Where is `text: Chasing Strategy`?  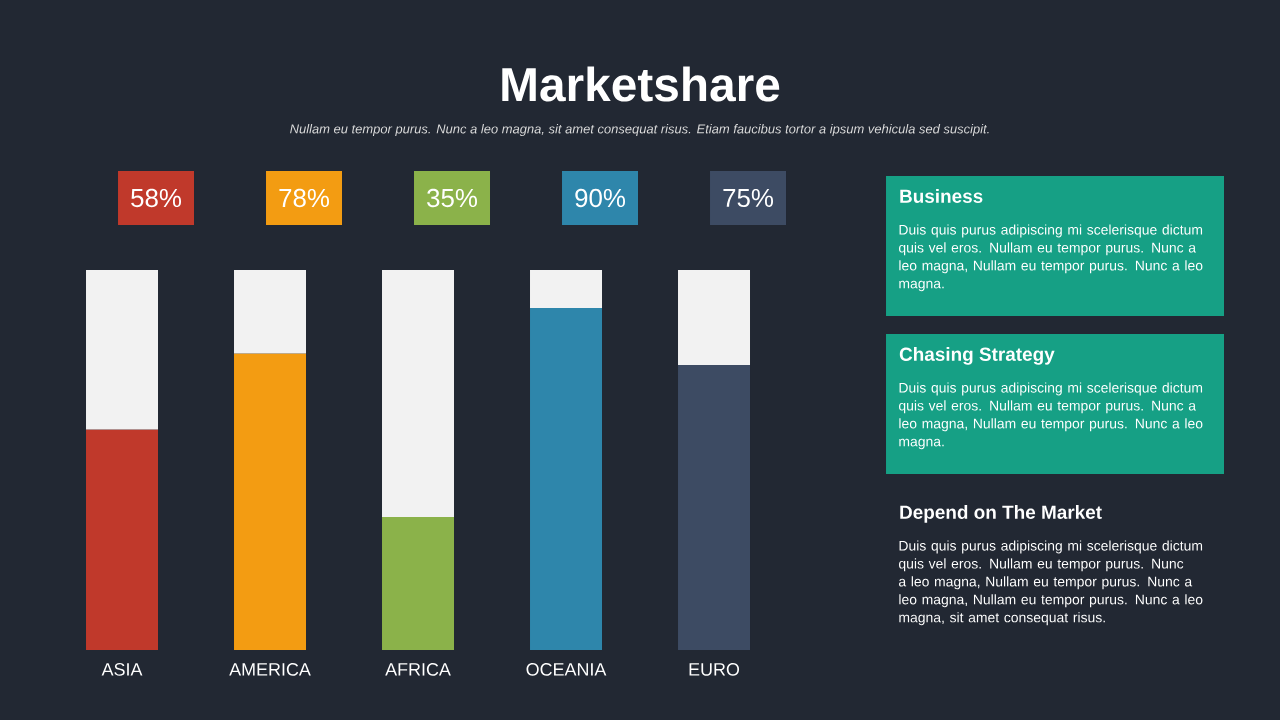 text: Chasing Strategy is located at coordinates (977, 356).